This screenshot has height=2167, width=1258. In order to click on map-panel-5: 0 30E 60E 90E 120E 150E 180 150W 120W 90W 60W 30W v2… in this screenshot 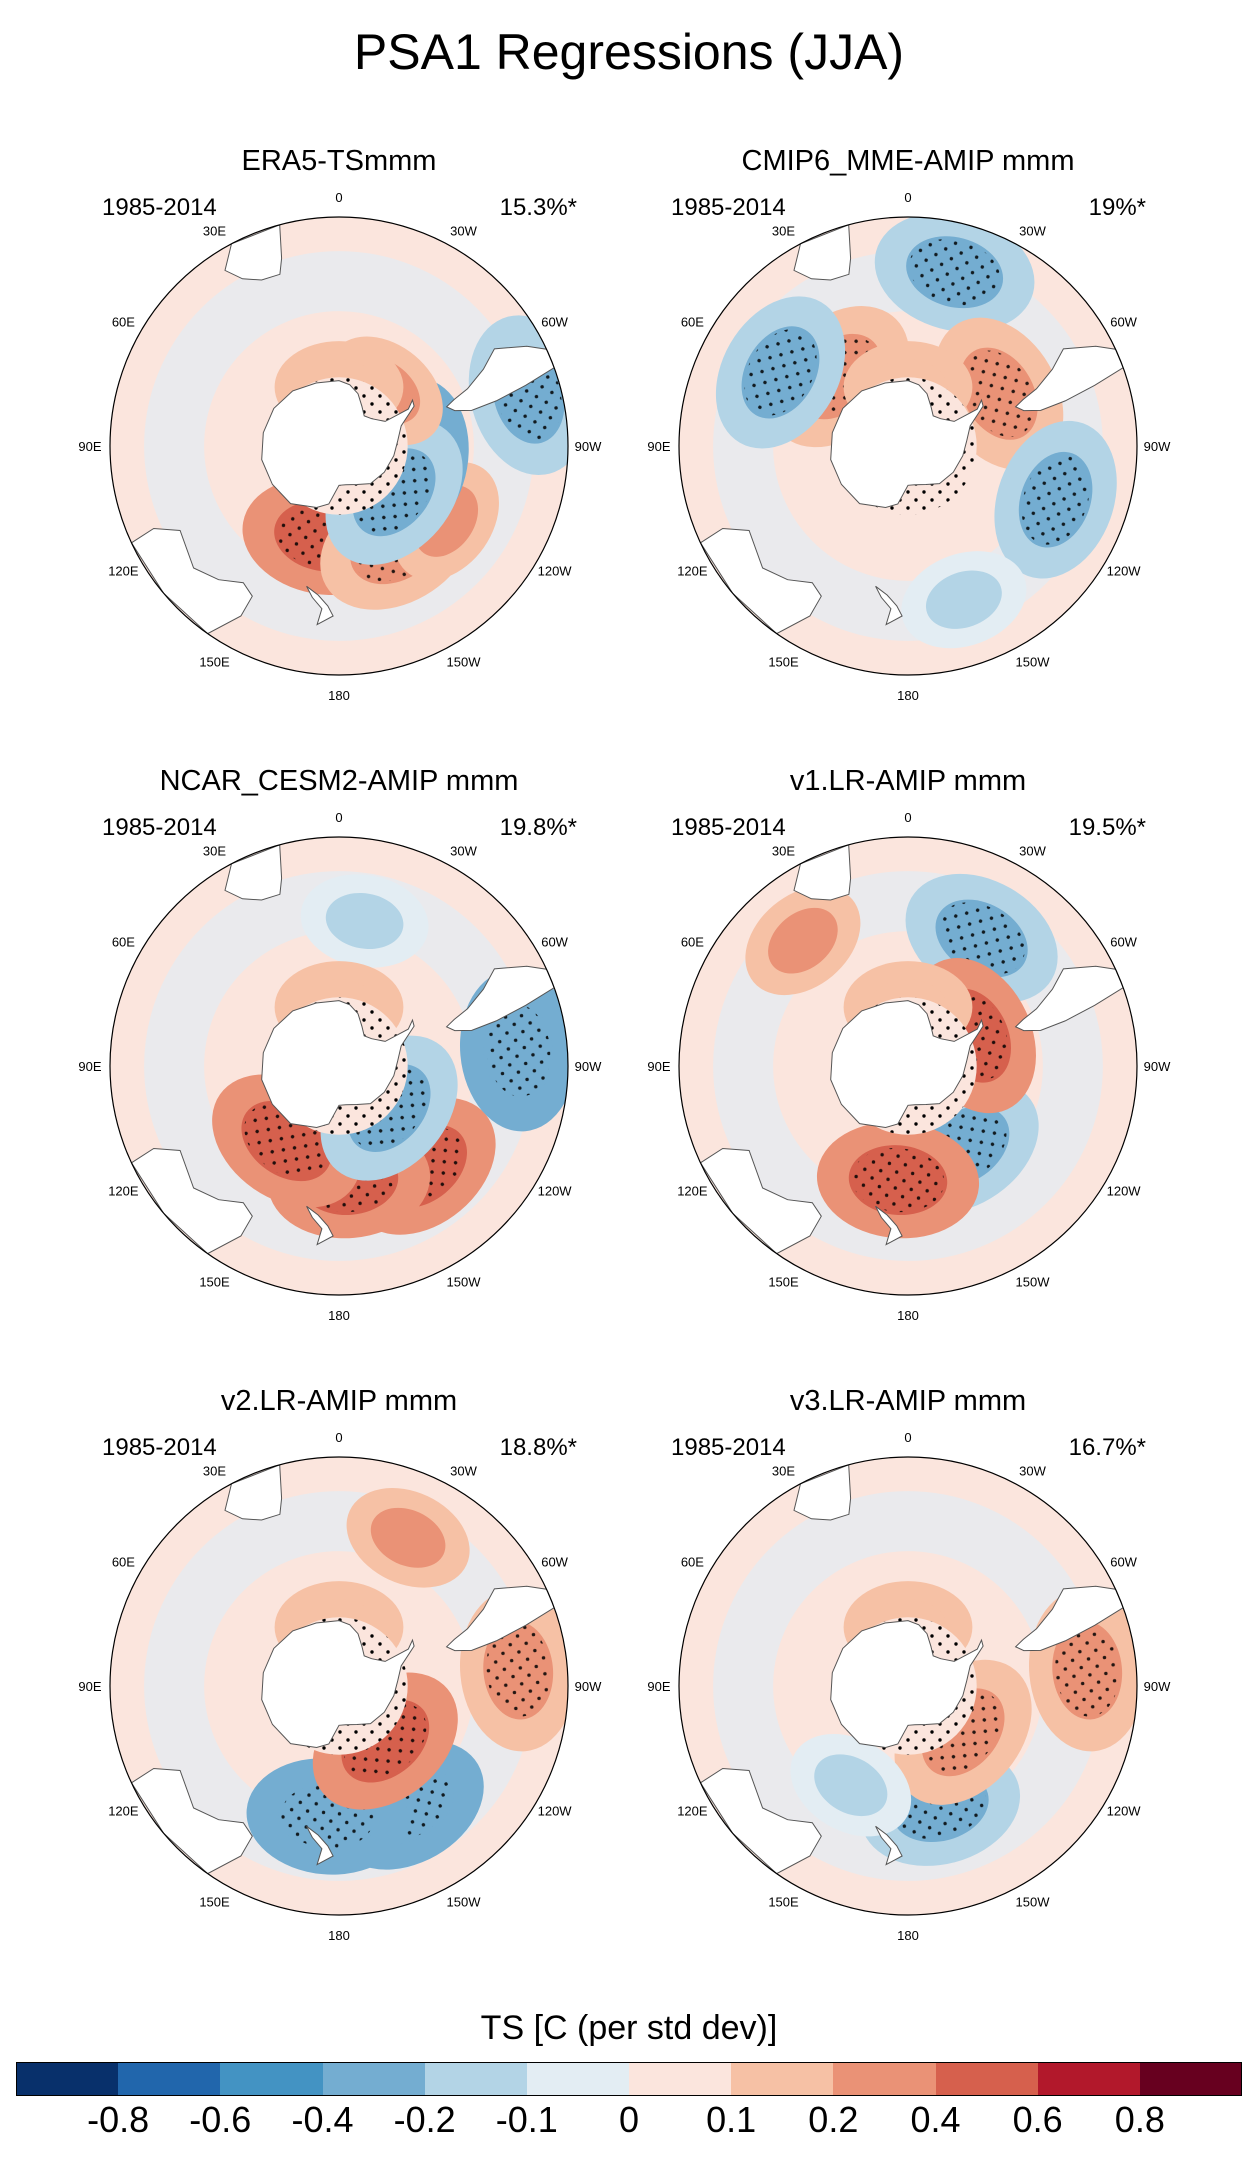, I will do `click(340, 1664)`.